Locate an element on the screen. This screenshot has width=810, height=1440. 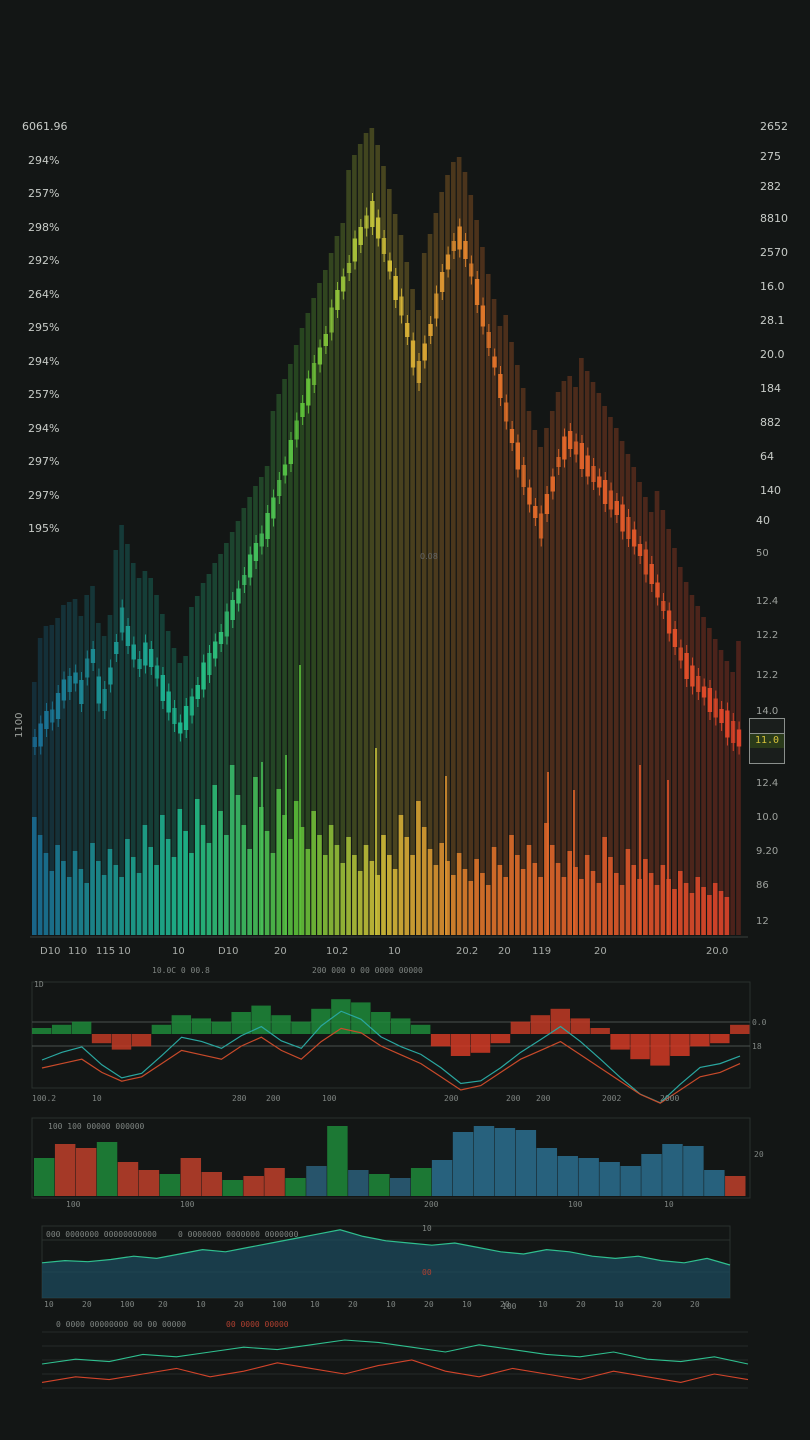
panel3-caption-2: 0 0000000 0000000 0000000 is located at coordinates (238, 1234).